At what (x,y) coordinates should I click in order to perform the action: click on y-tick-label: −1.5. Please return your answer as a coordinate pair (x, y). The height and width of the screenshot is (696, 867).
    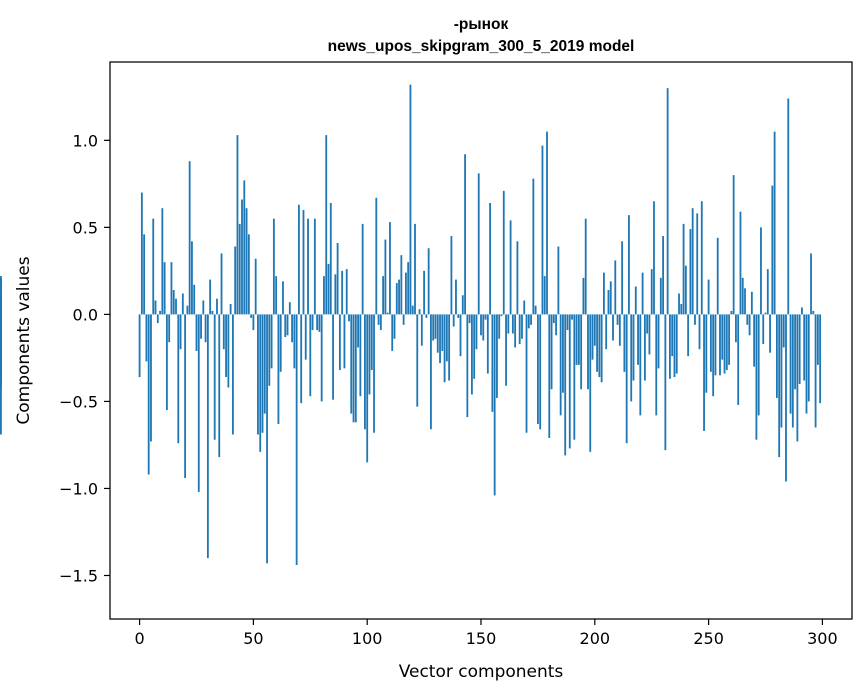
    Looking at the image, I should click on (78, 575).